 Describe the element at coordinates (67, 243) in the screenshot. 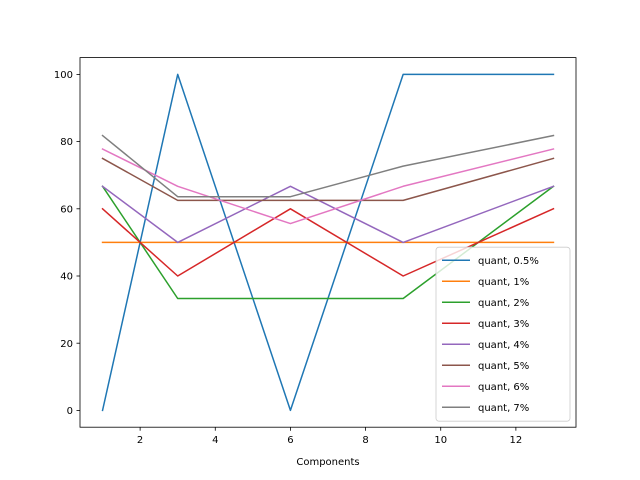

I see `y-axis: 0 20 40 60 80 100` at that location.